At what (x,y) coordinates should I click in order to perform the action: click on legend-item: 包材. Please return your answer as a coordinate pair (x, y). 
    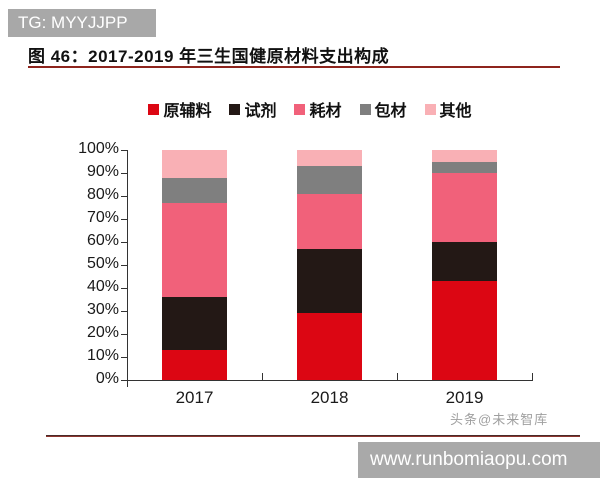
    Looking at the image, I should click on (383, 109).